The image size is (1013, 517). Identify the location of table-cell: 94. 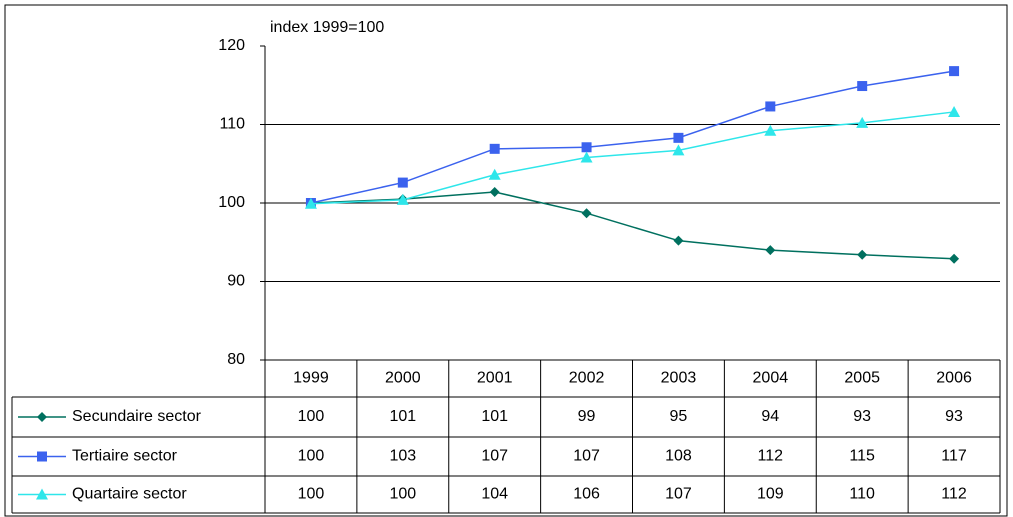
(770, 416).